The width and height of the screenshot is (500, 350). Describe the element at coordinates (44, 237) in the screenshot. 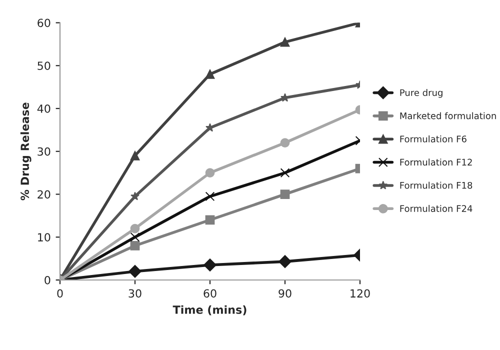

I see `y-tick-label: 10` at that location.